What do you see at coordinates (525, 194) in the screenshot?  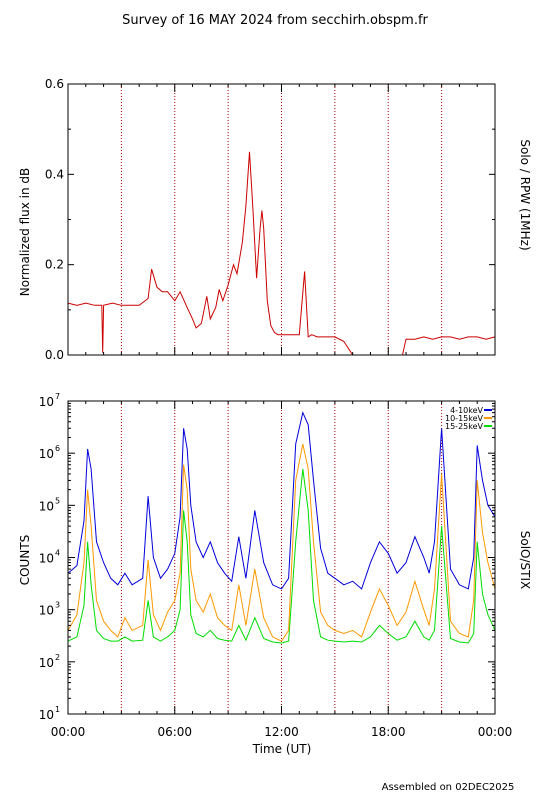 I see `rpw-instrument-label: Solo / RPW (1MHz)` at bounding box center [525, 194].